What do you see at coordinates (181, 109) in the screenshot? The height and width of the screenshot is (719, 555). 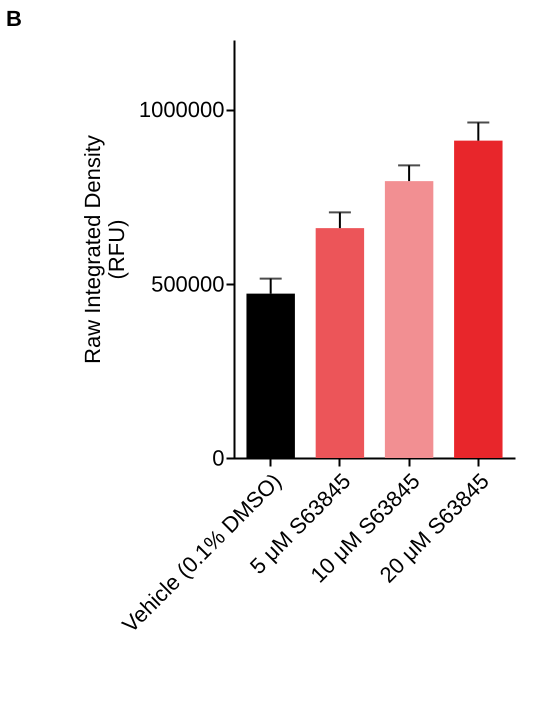 I see `y-tick-label: 1000000` at bounding box center [181, 109].